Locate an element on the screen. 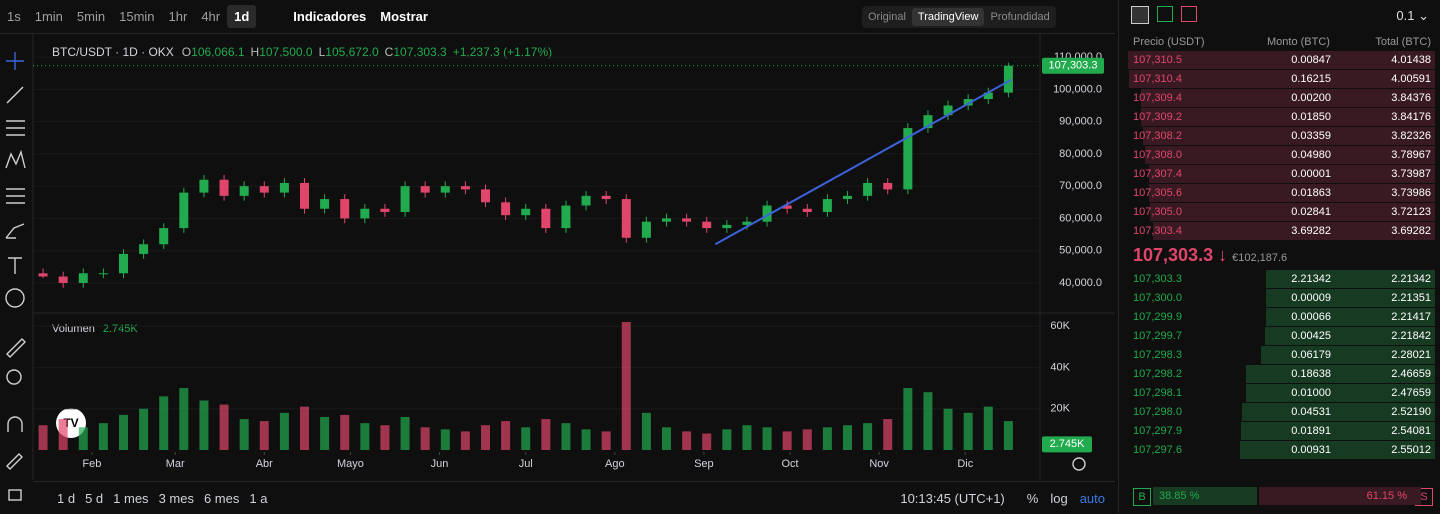  view-tab: Profundidad is located at coordinates (1020, 17).